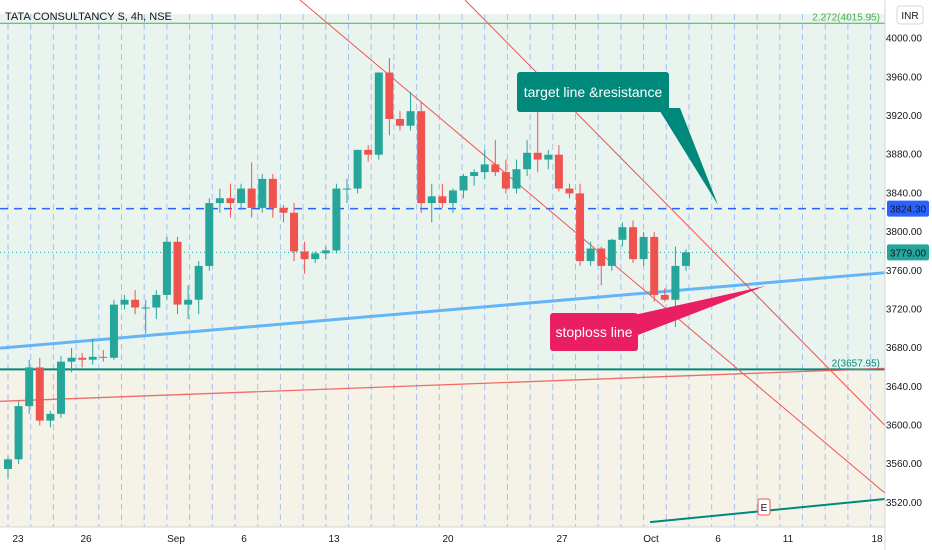 The height and width of the screenshot is (550, 932). I want to click on resistance-price-label: 3824.30, so click(908, 210).